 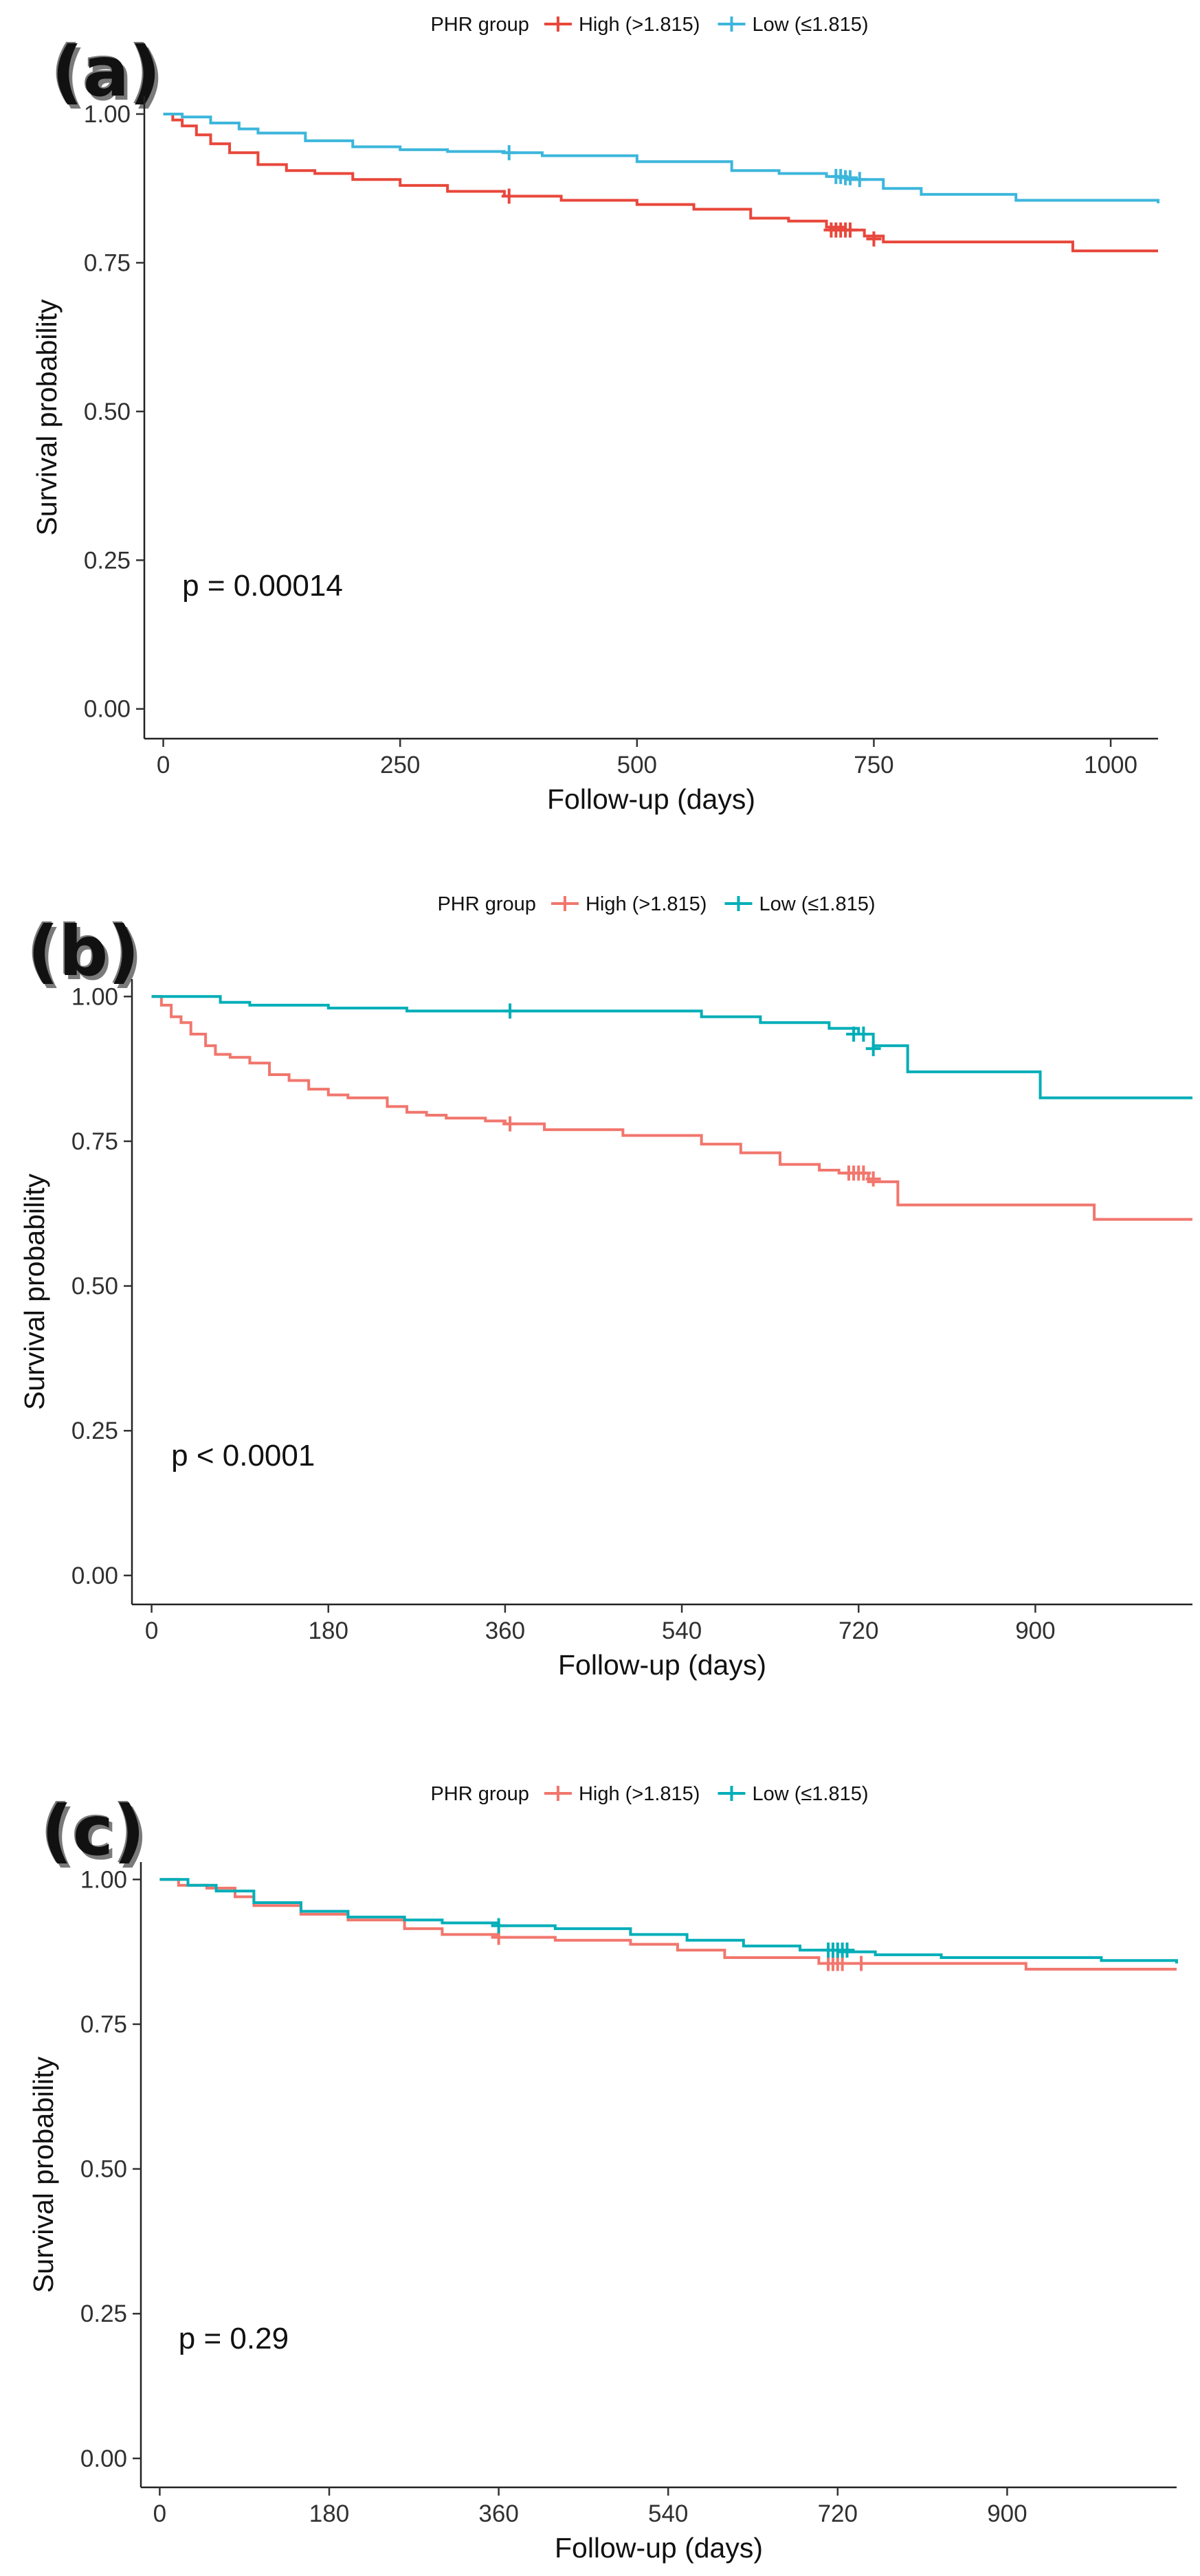 I want to click on p-value-annotation: p = 0.00014, so click(x=262, y=586).